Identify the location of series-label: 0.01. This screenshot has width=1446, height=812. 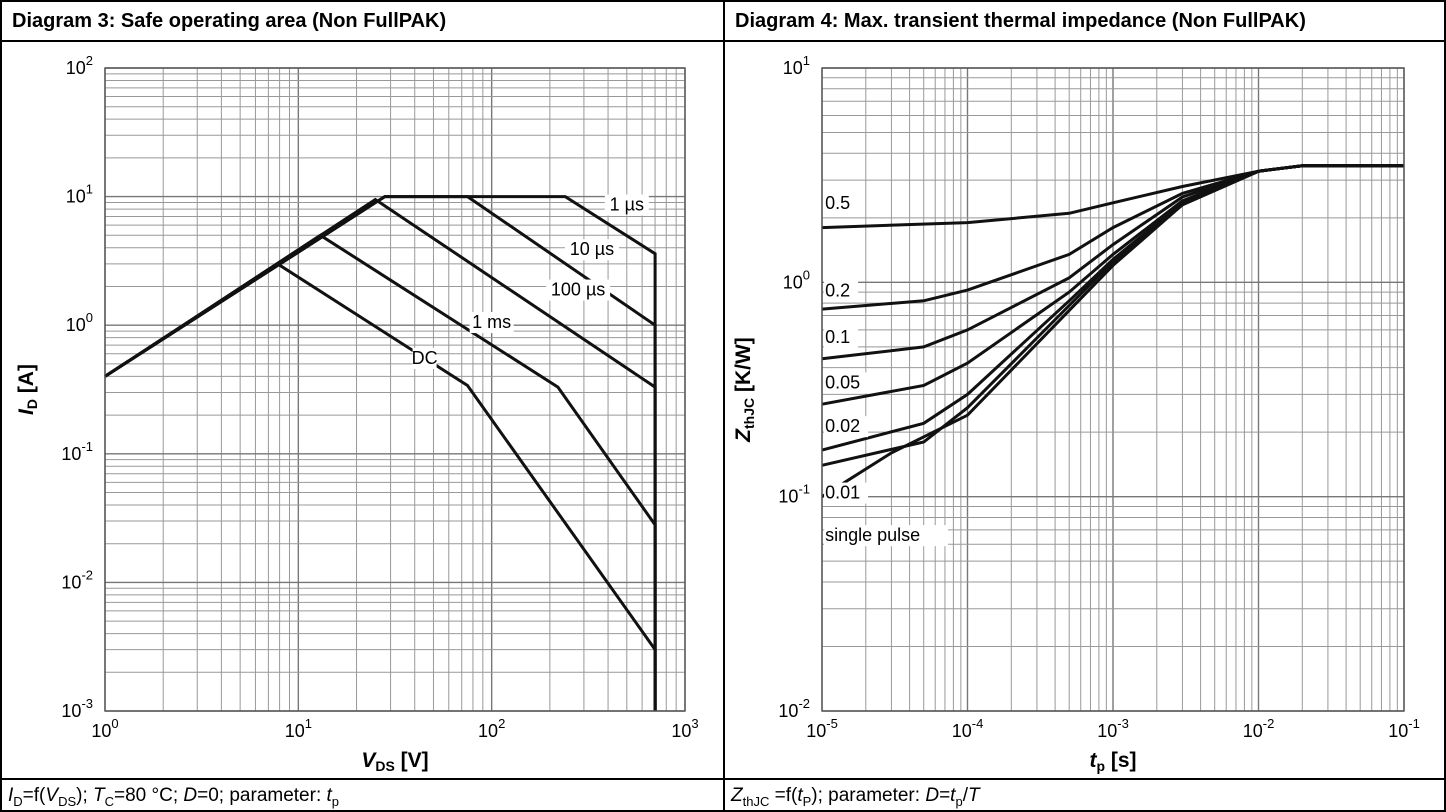
(842, 493).